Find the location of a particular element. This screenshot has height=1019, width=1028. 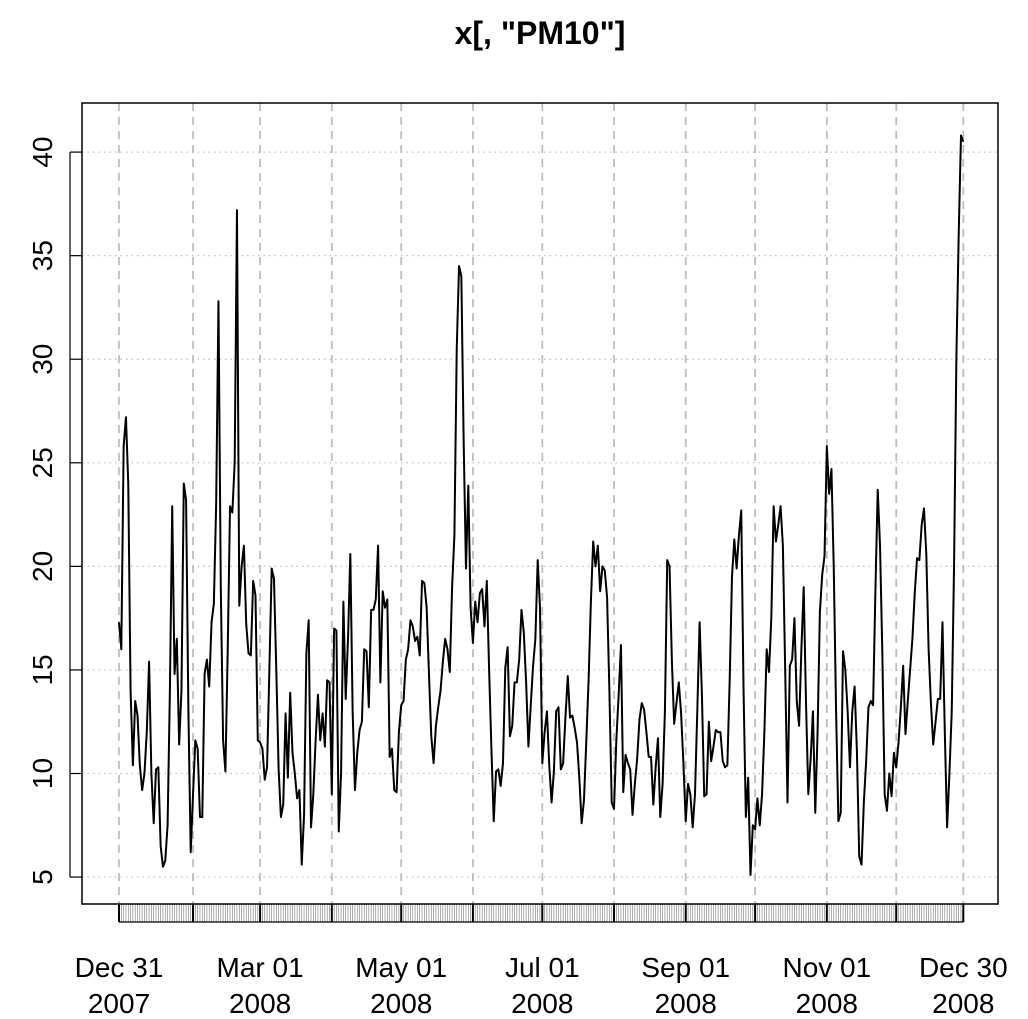

x-tick-label-line: Mar 01 is located at coordinates (260, 967).